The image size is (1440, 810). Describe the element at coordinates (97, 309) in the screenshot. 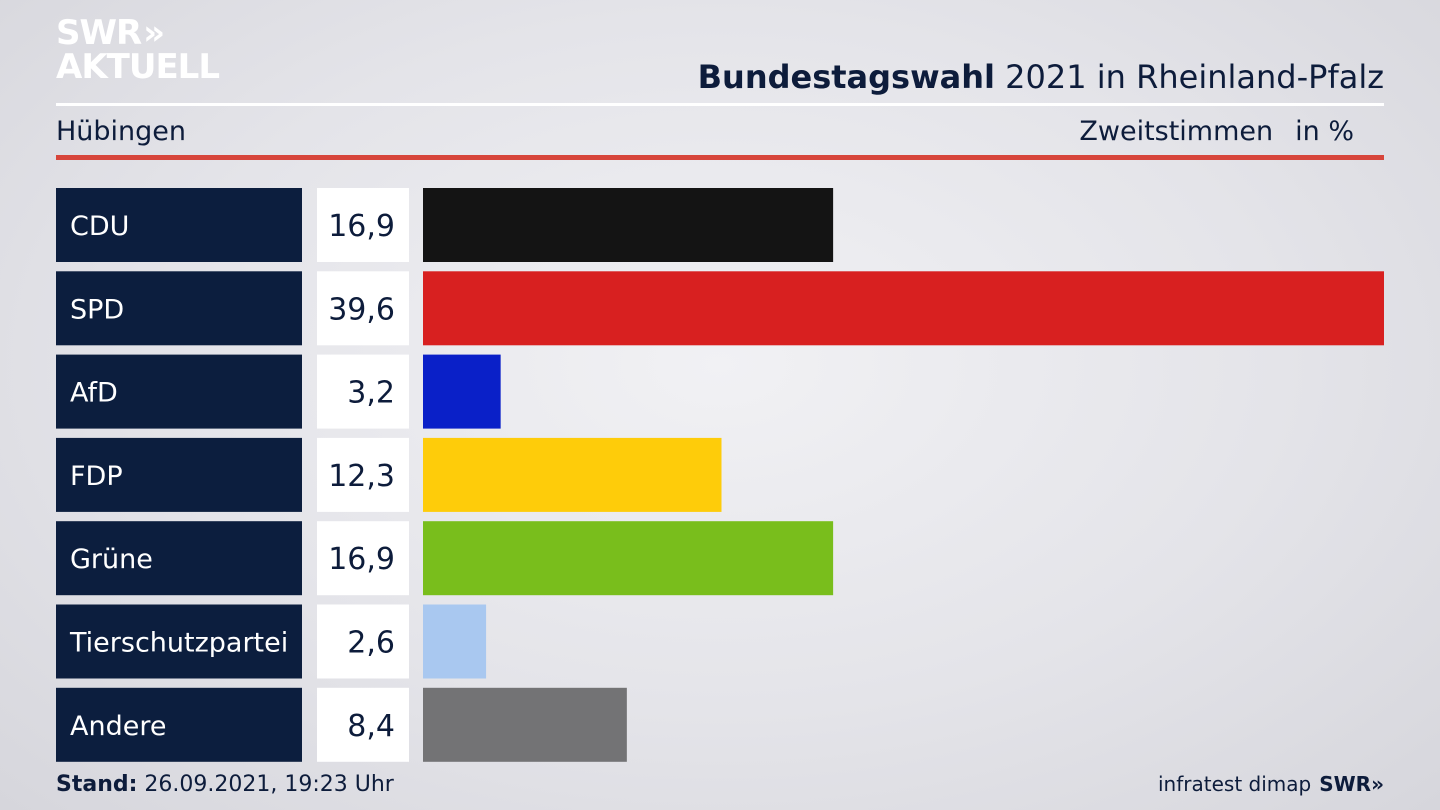

I see `party-label: SPD` at that location.